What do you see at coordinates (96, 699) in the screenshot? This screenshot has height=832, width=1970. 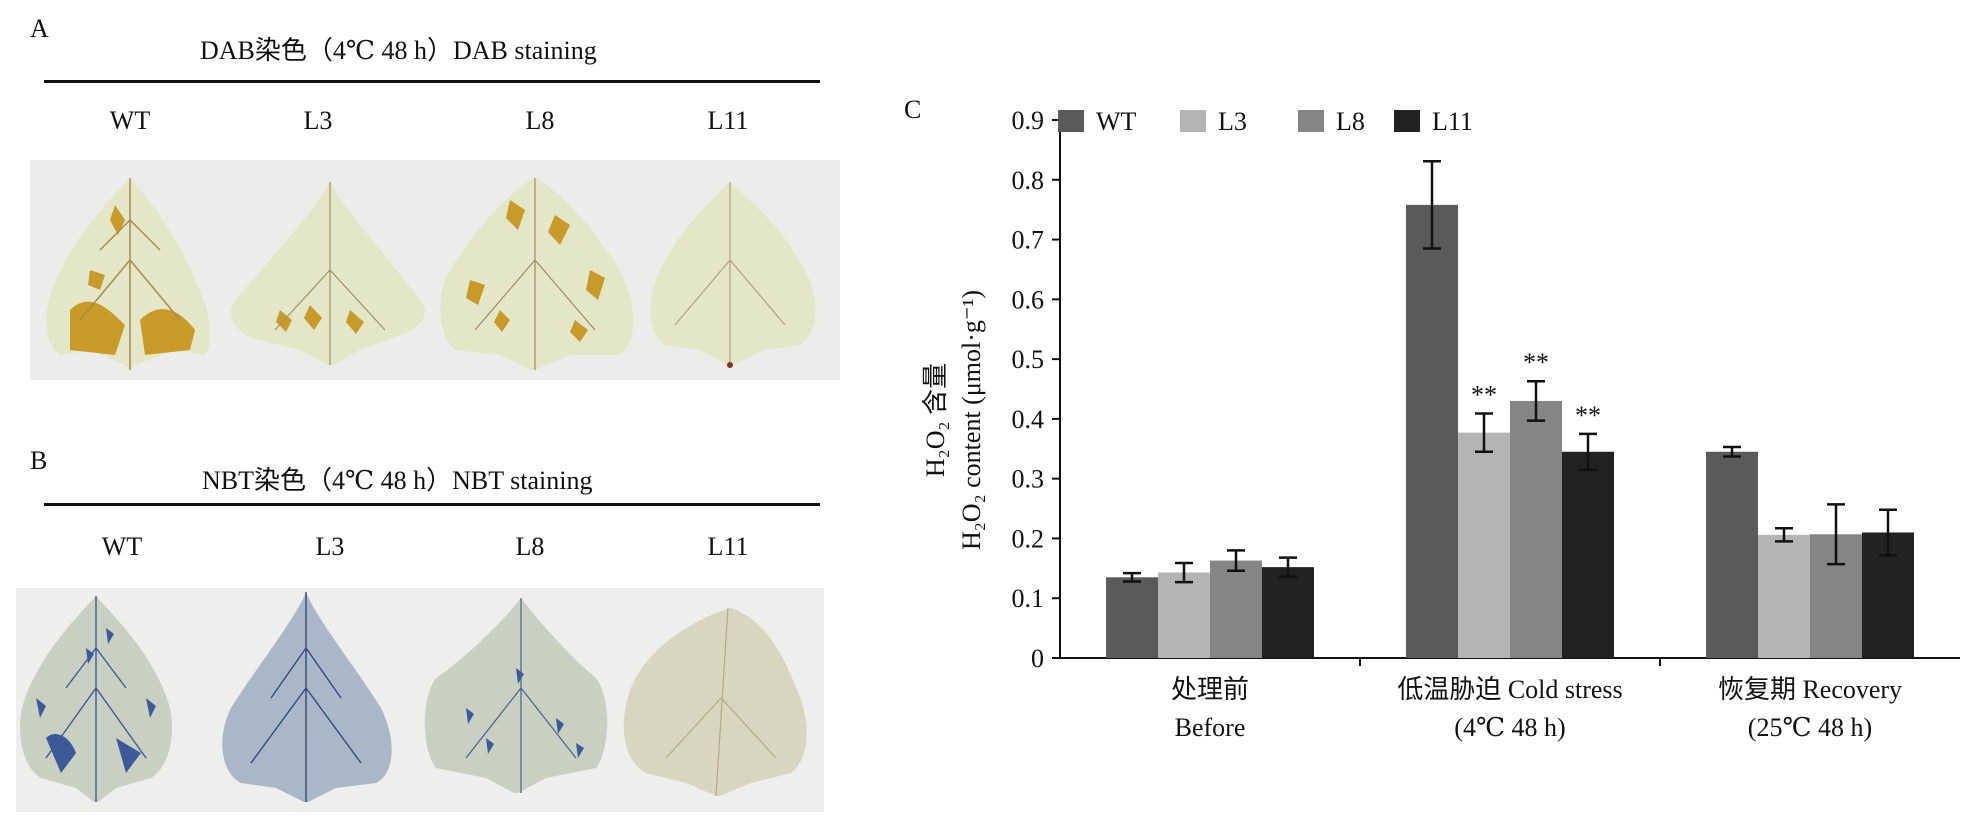 I see `nbt-leaf-wt` at bounding box center [96, 699].